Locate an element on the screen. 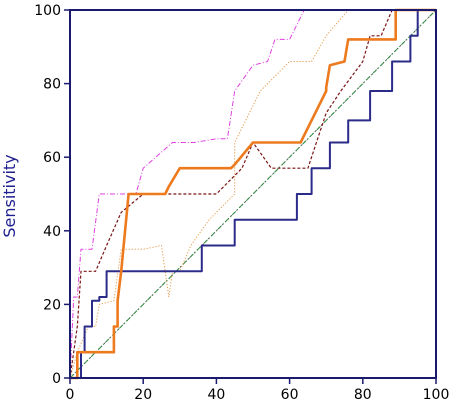 This screenshot has height=400, width=450. y-tick-label: 60 is located at coordinates (52, 158).